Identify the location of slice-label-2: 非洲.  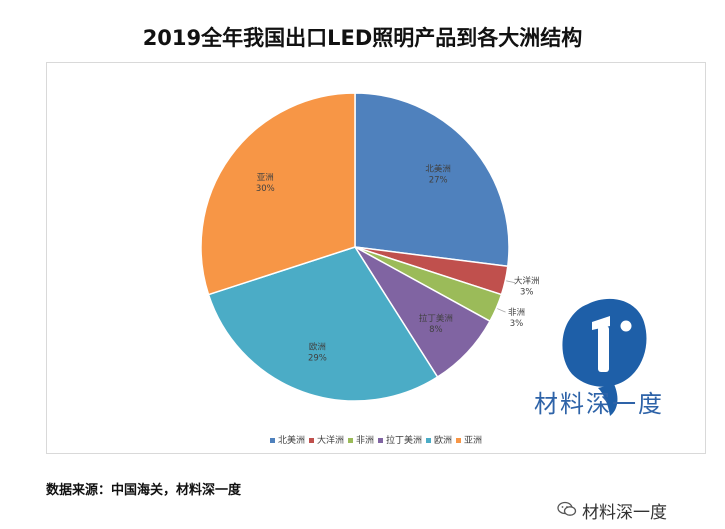
(516, 312).